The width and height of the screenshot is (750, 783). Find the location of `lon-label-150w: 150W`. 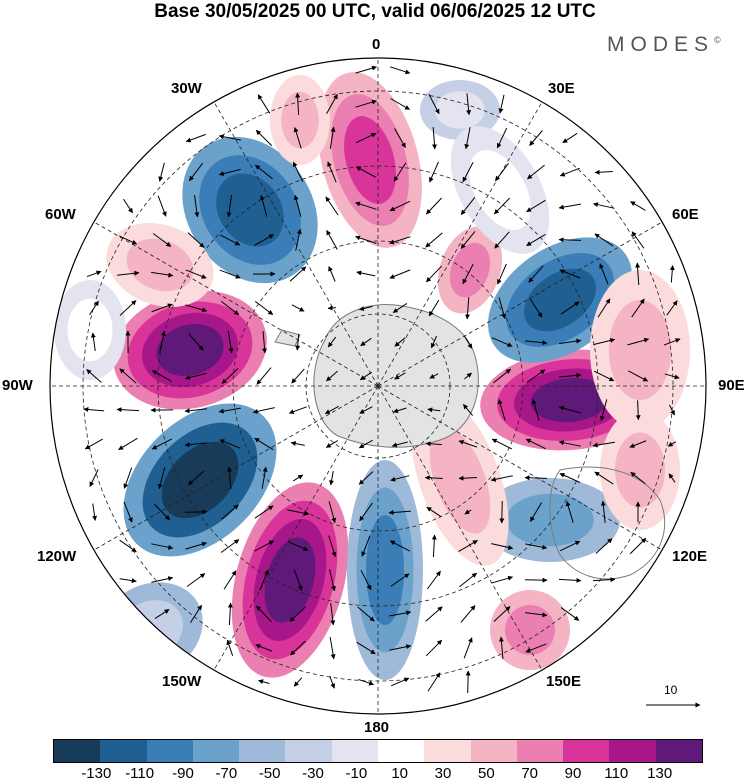

lon-label-150w: 150W is located at coordinates (182, 681).